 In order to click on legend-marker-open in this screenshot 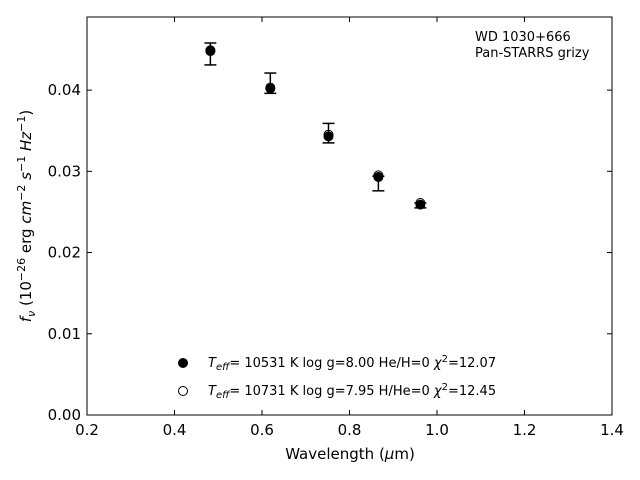, I will do `click(183, 391)`.